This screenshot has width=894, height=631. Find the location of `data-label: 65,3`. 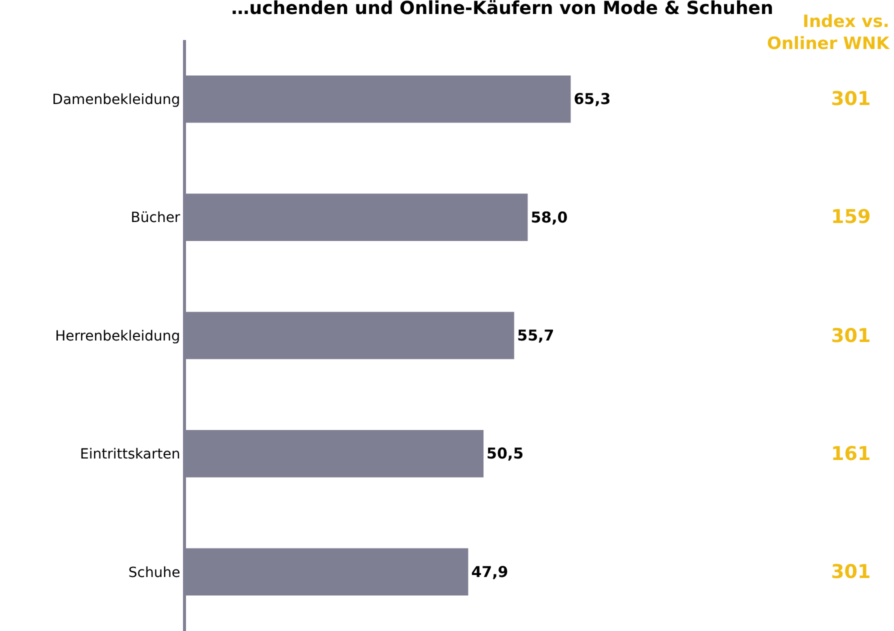

data-label: 65,3 is located at coordinates (592, 99).